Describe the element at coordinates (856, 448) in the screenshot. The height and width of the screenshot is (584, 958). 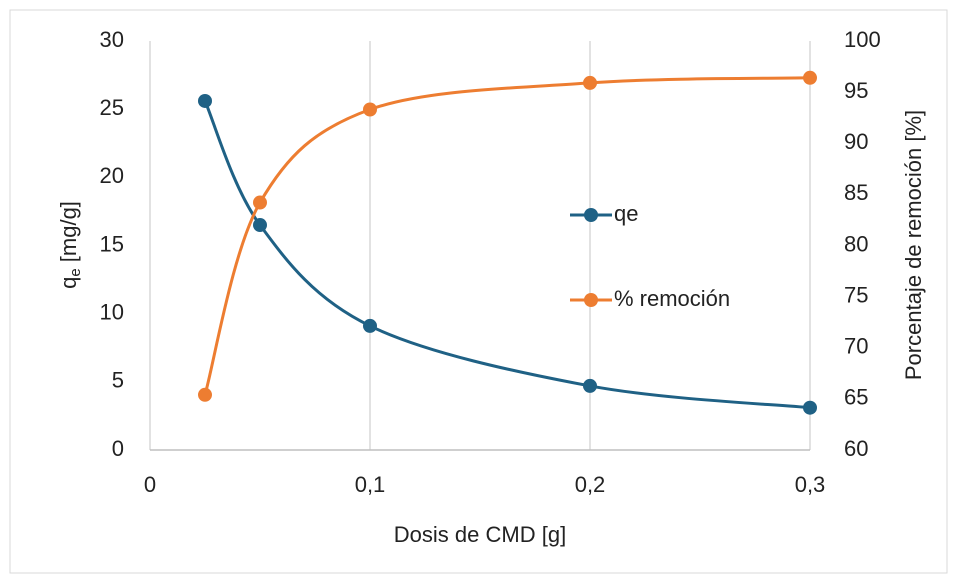
I see `y2-tick-label: 60` at that location.